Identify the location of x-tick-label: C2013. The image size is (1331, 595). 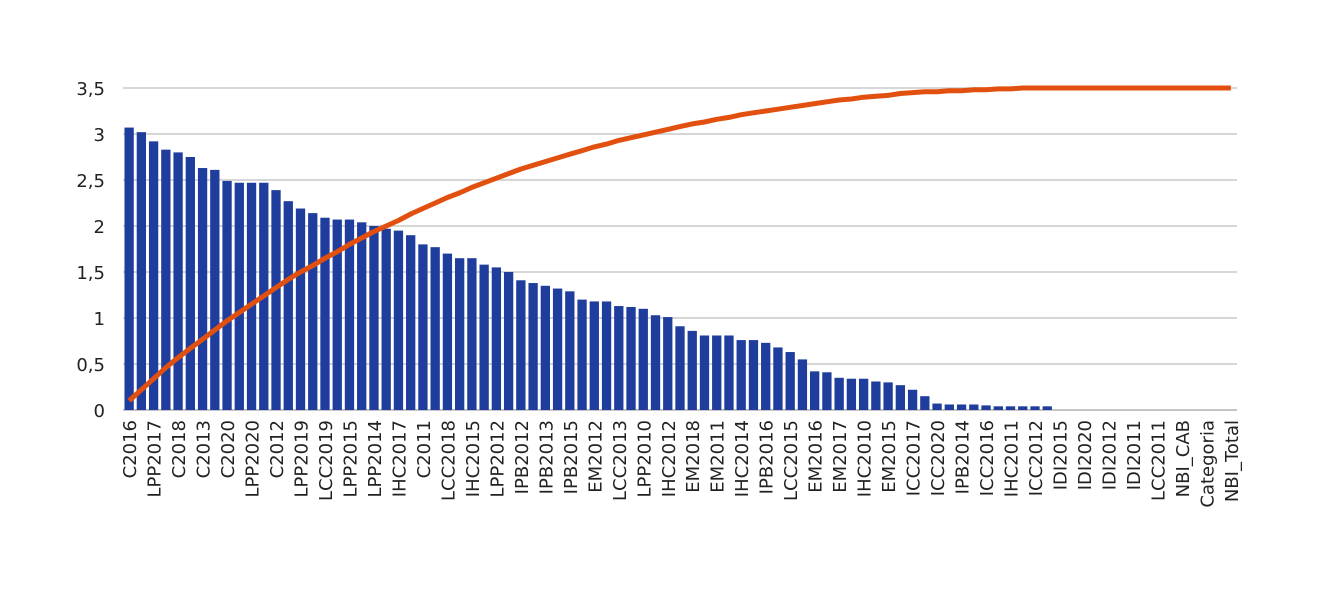
(204, 449).